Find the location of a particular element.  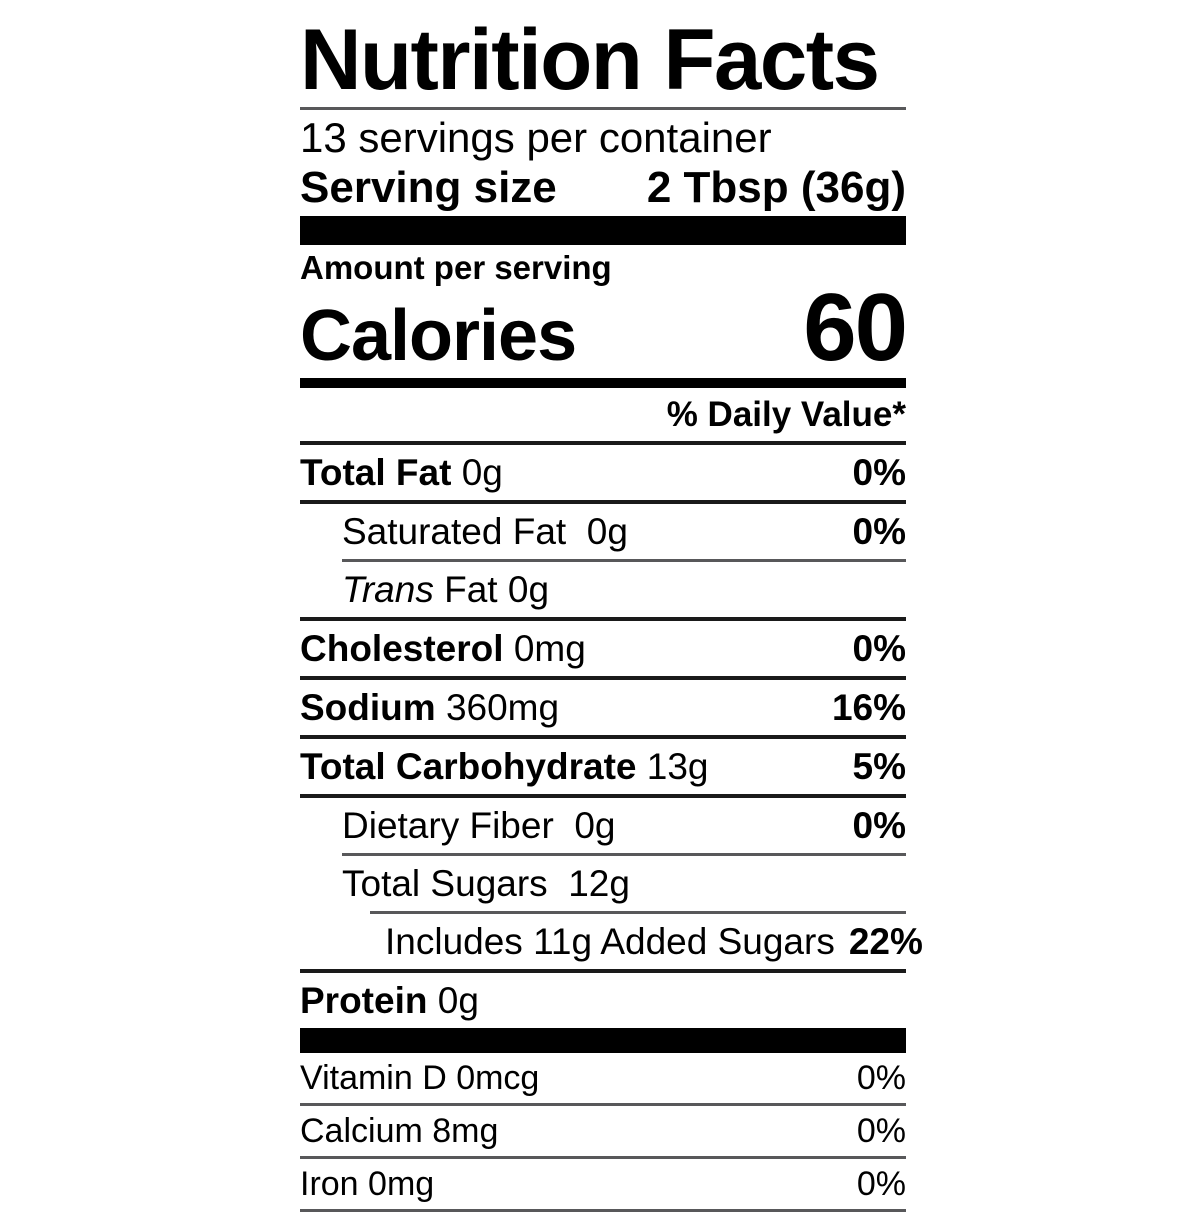

divider-calories is located at coordinates (603, 383).